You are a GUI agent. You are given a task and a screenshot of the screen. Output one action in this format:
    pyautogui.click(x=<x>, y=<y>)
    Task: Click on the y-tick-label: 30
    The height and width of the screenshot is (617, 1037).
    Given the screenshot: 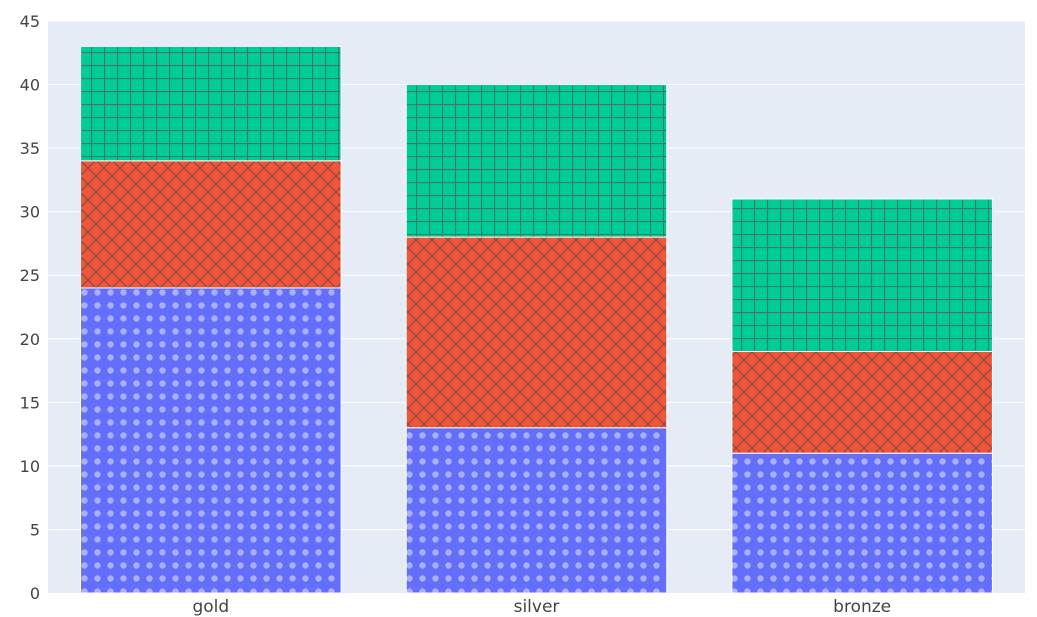 What is the action you would take?
    pyautogui.click(x=30, y=212)
    